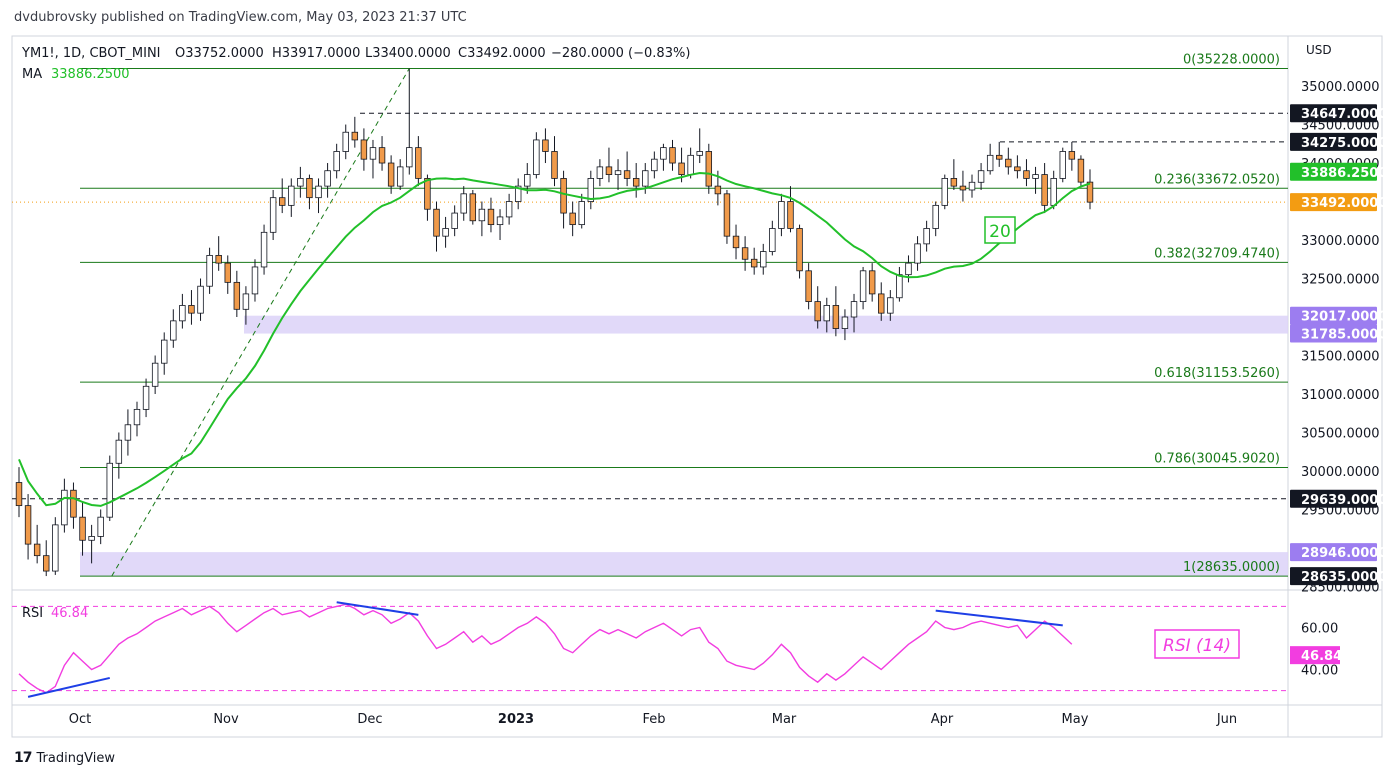 The height and width of the screenshot is (781, 1394). I want to click on time-axis: Oct Nov Dec 2023 Feb Mar Apr May Jun, so click(653, 719).